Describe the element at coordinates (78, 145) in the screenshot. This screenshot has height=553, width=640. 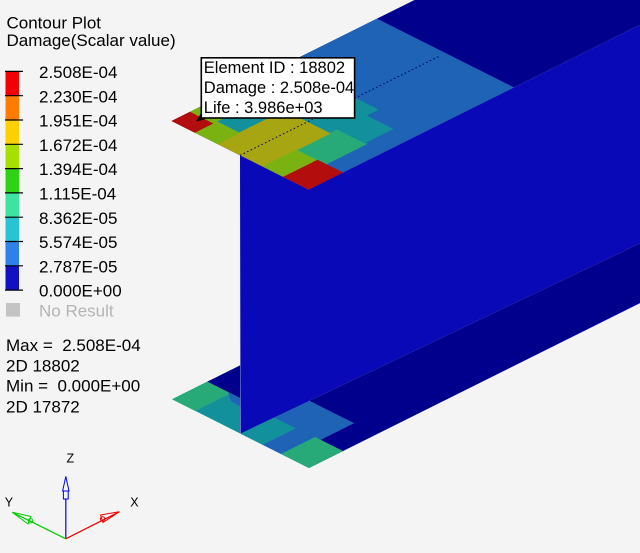
I see `svg-text: 1.672E-04` at that location.